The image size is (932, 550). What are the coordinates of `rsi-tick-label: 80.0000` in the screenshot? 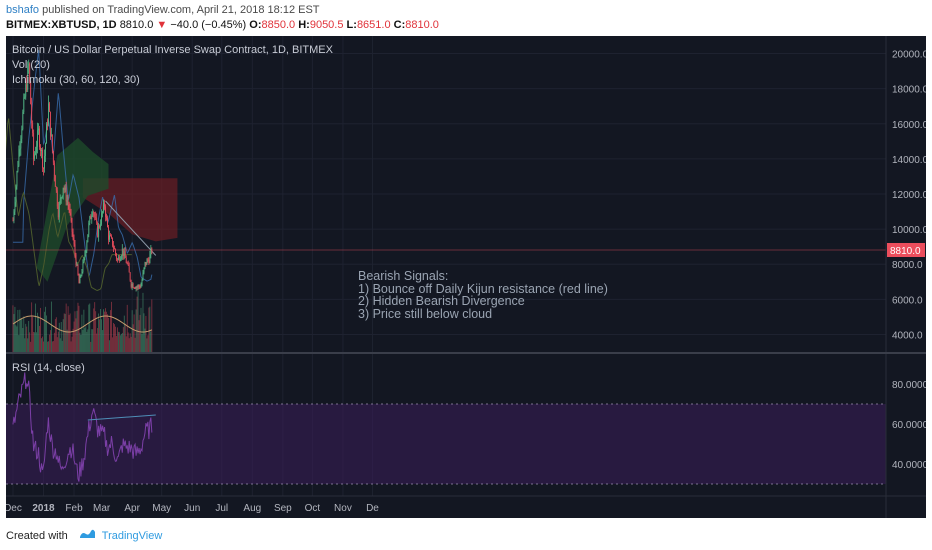 It's located at (909, 385).